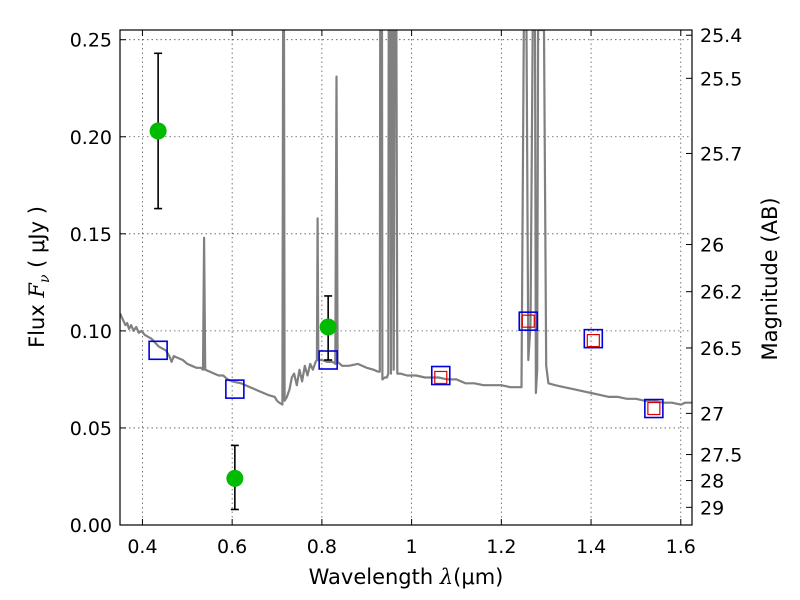  I want to click on x-tick-label: 0.4, so click(142, 547).